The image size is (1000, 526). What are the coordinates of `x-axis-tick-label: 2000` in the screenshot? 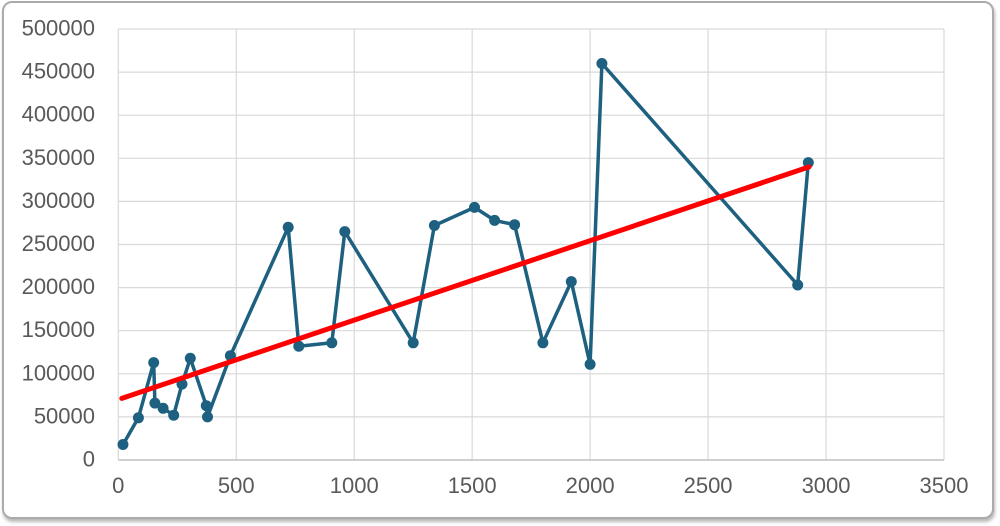 It's located at (590, 485).